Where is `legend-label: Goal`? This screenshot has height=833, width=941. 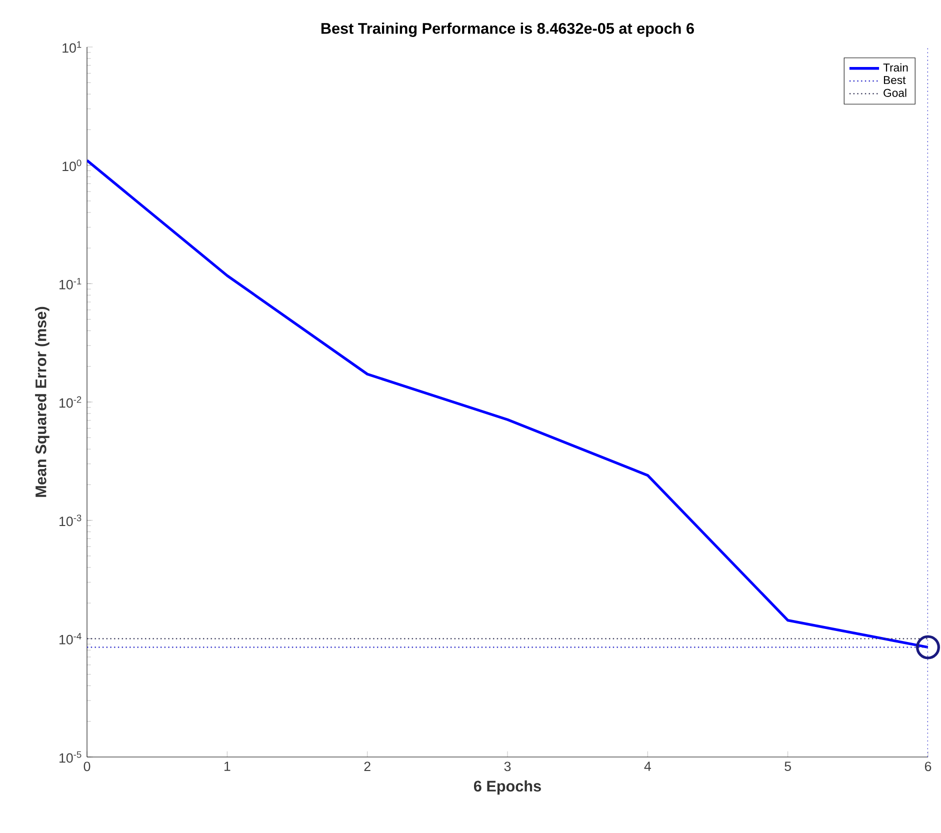
legend-label: Goal is located at coordinates (895, 92).